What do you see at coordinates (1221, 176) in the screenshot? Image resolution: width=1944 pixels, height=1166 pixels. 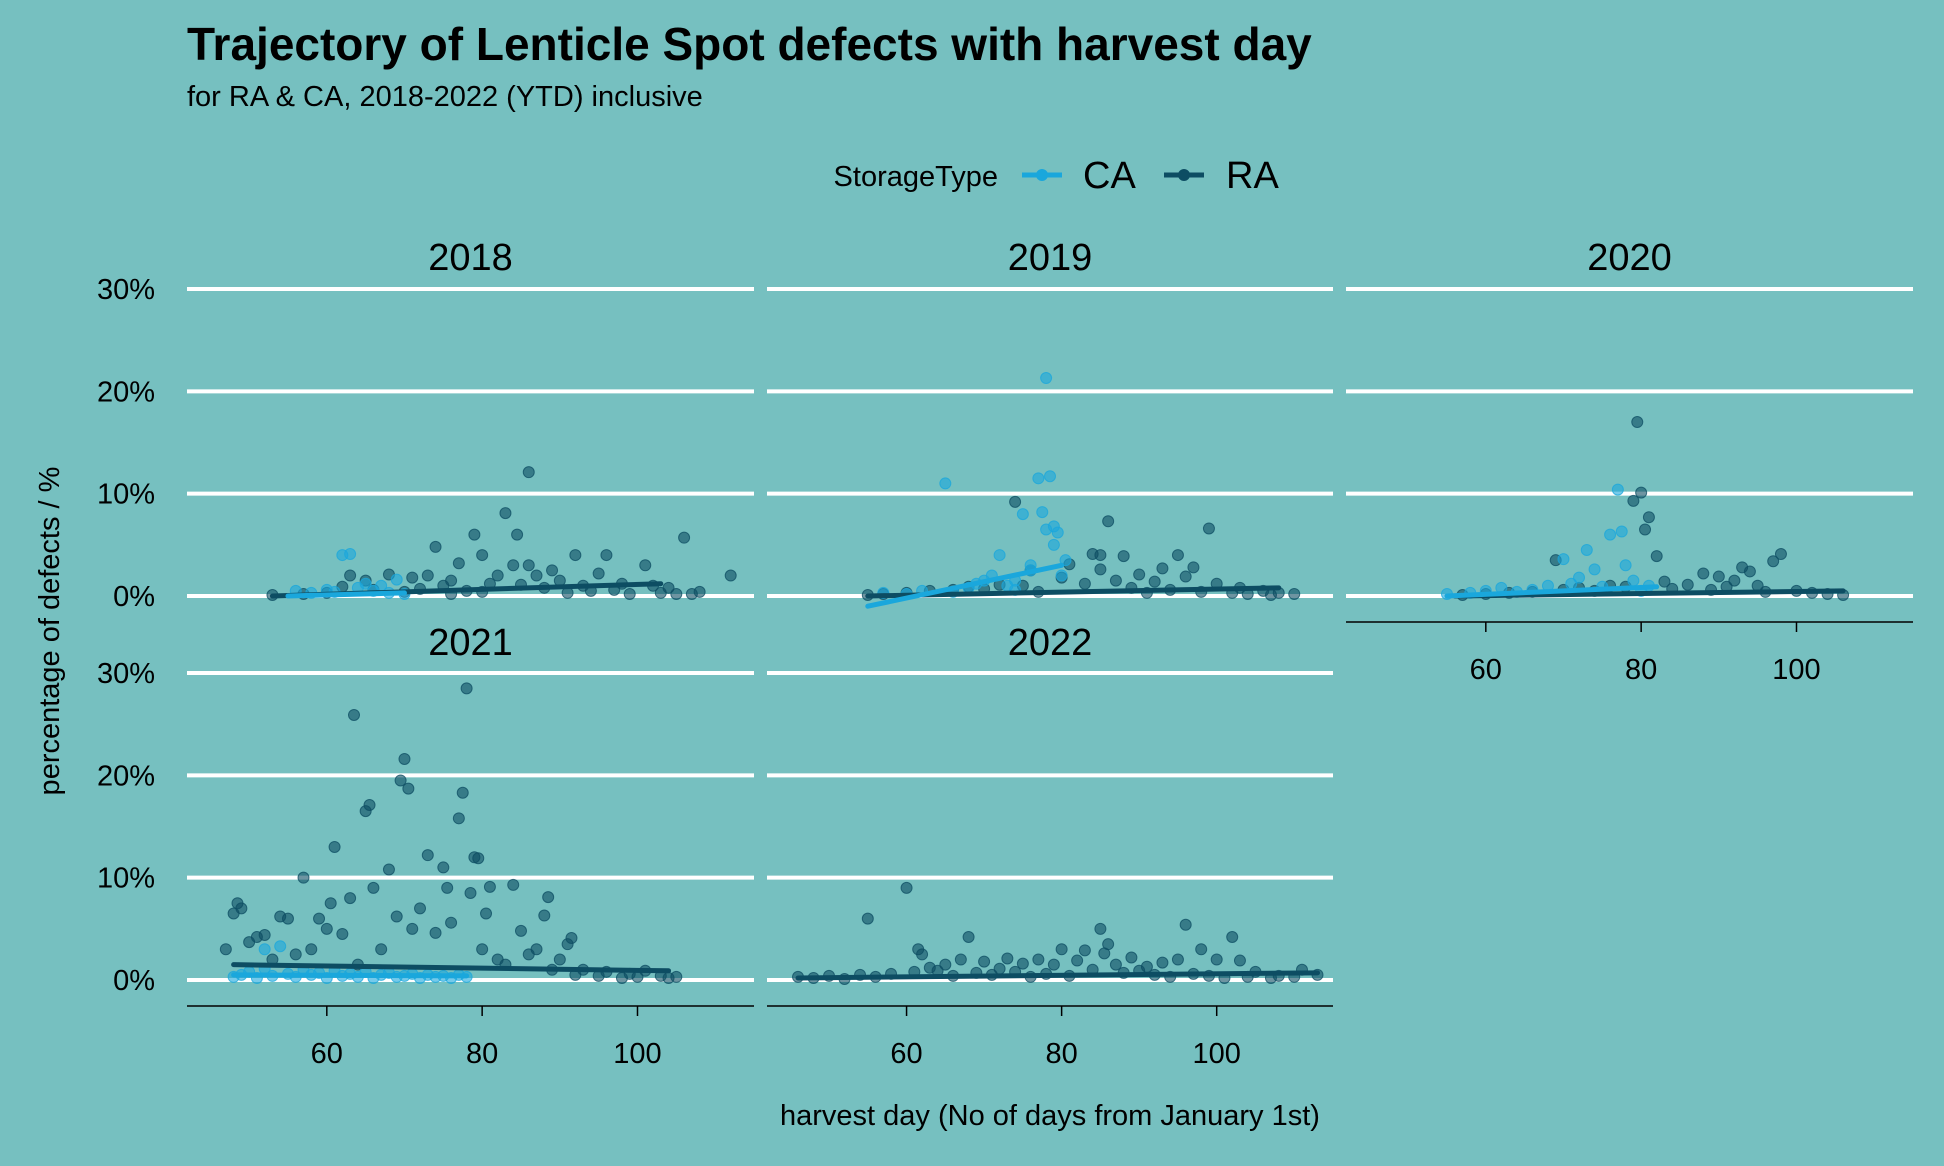 I see `legend-entry-ra: RA` at bounding box center [1221, 176].